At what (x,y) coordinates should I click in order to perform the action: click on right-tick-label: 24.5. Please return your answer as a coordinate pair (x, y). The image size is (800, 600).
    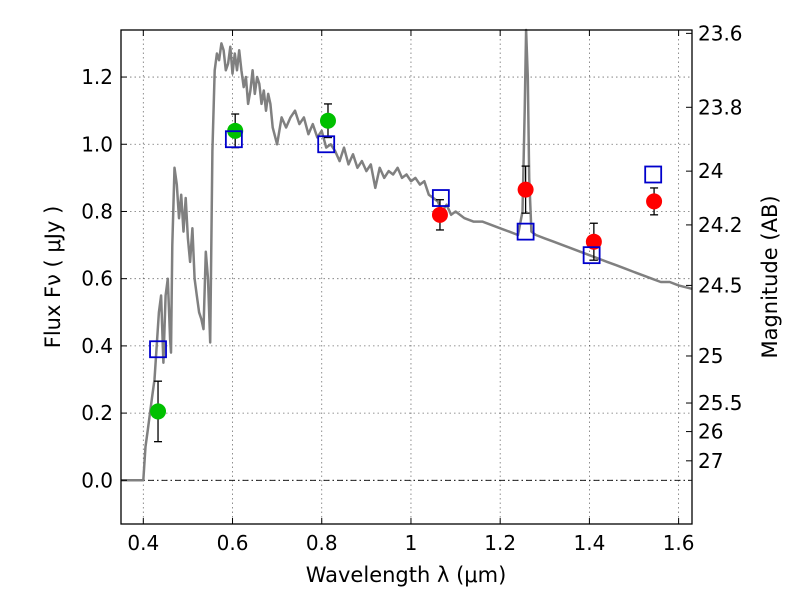
    Looking at the image, I should click on (720, 285).